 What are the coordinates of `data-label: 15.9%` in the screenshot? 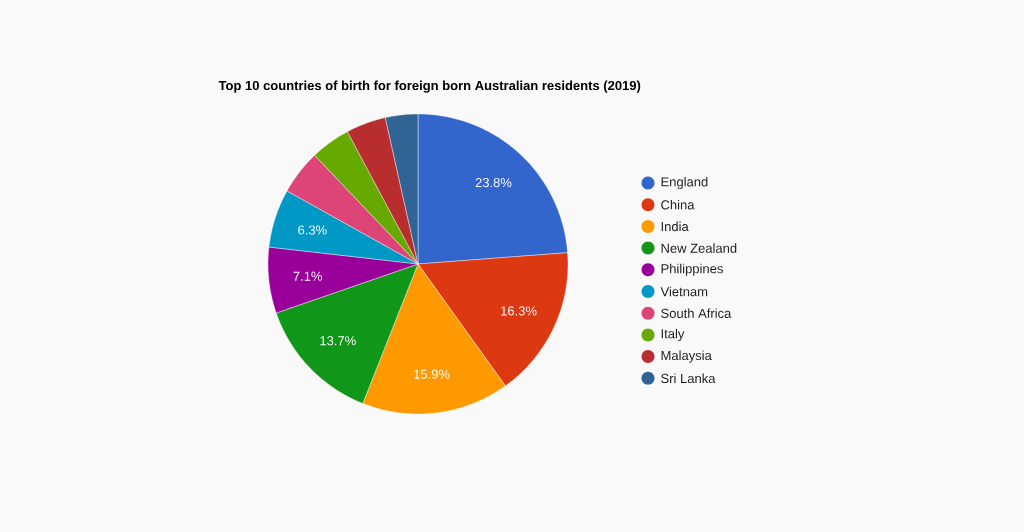 It's located at (432, 374).